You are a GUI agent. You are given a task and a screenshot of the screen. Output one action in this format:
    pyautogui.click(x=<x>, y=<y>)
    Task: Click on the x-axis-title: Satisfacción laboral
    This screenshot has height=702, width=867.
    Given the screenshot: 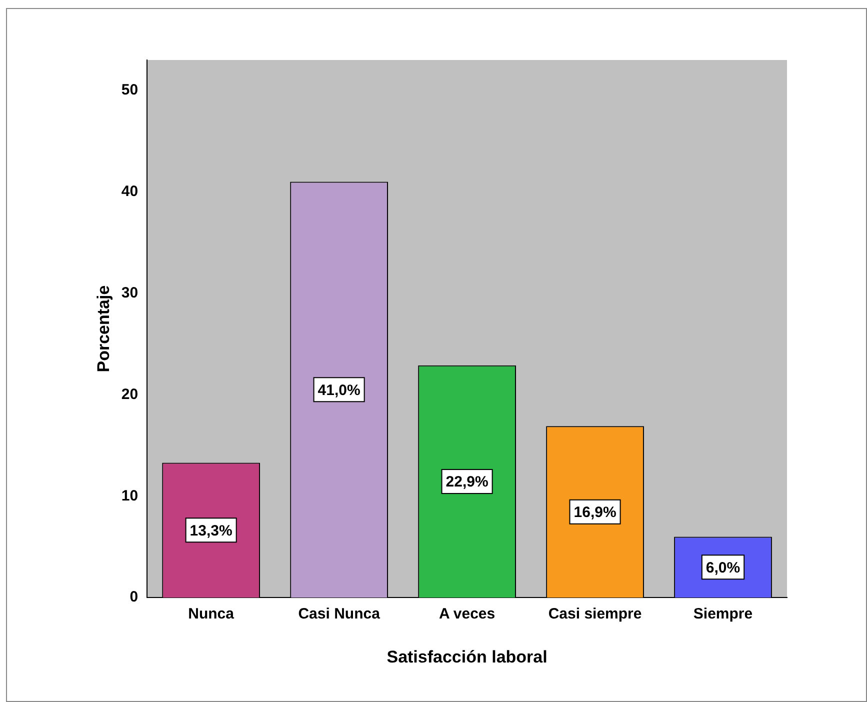 What is the action you would take?
    pyautogui.click(x=467, y=656)
    